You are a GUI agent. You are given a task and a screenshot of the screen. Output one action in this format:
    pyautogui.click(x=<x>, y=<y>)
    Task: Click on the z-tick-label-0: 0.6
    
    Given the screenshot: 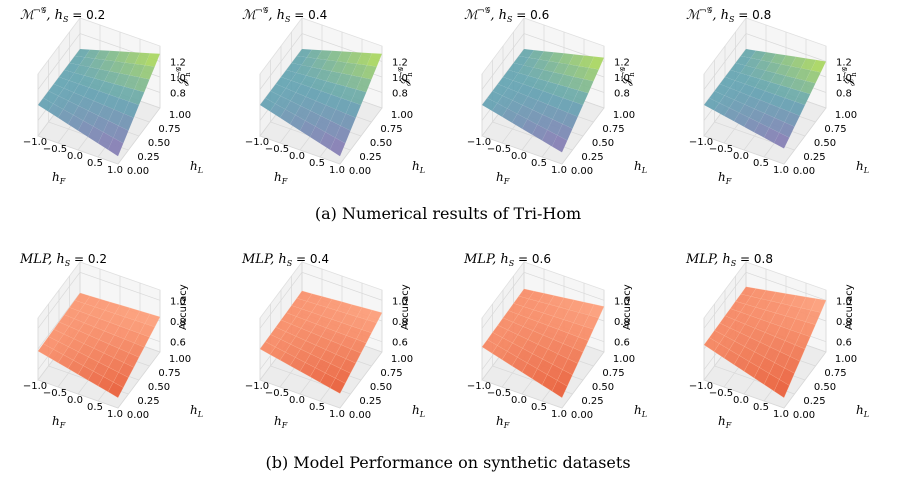 What is the action you would take?
    pyautogui.click(x=844, y=343)
    